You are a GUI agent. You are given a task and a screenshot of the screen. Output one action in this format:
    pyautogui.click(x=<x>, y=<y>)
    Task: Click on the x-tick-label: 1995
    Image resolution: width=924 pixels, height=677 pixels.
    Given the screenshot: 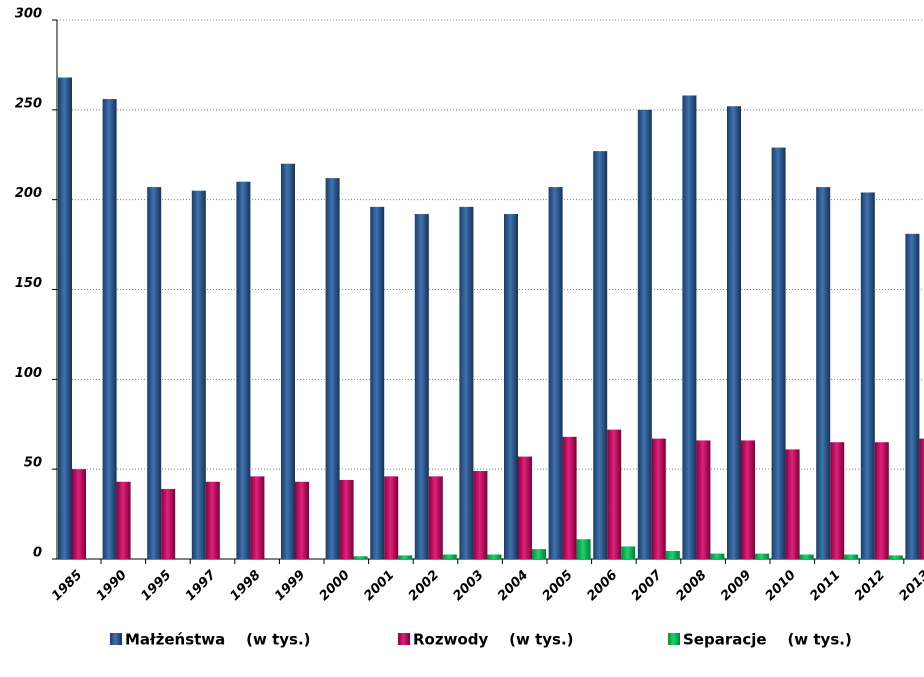 What is the action you would take?
    pyautogui.click(x=156, y=586)
    